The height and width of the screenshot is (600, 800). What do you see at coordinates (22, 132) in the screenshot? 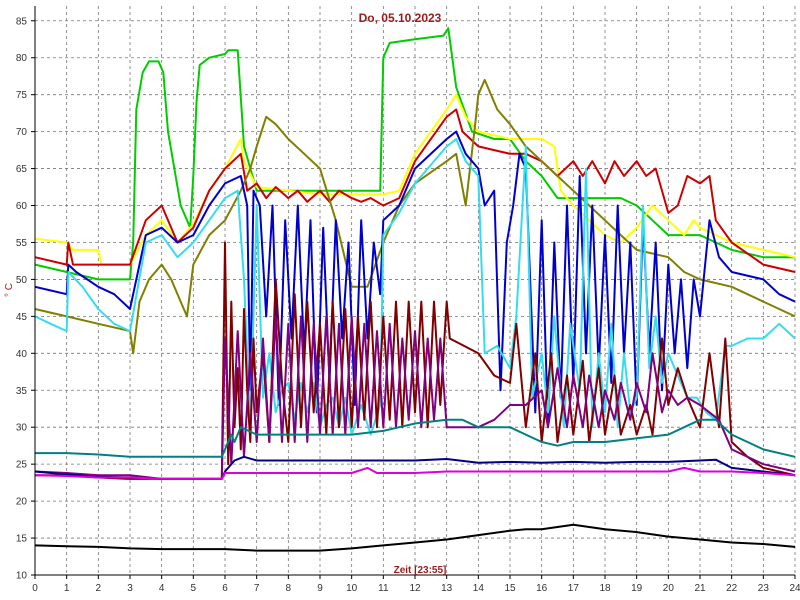
I see `y-tick-label: 70` at bounding box center [22, 132].